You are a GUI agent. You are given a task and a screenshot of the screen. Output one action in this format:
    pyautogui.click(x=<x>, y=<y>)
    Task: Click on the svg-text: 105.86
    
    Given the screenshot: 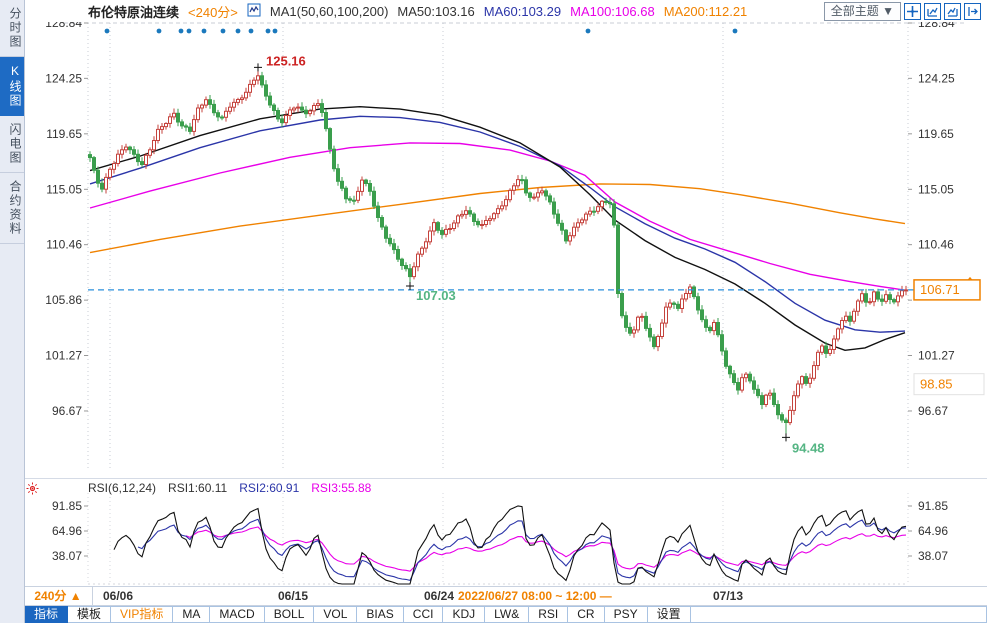 What is the action you would take?
    pyautogui.click(x=63, y=300)
    